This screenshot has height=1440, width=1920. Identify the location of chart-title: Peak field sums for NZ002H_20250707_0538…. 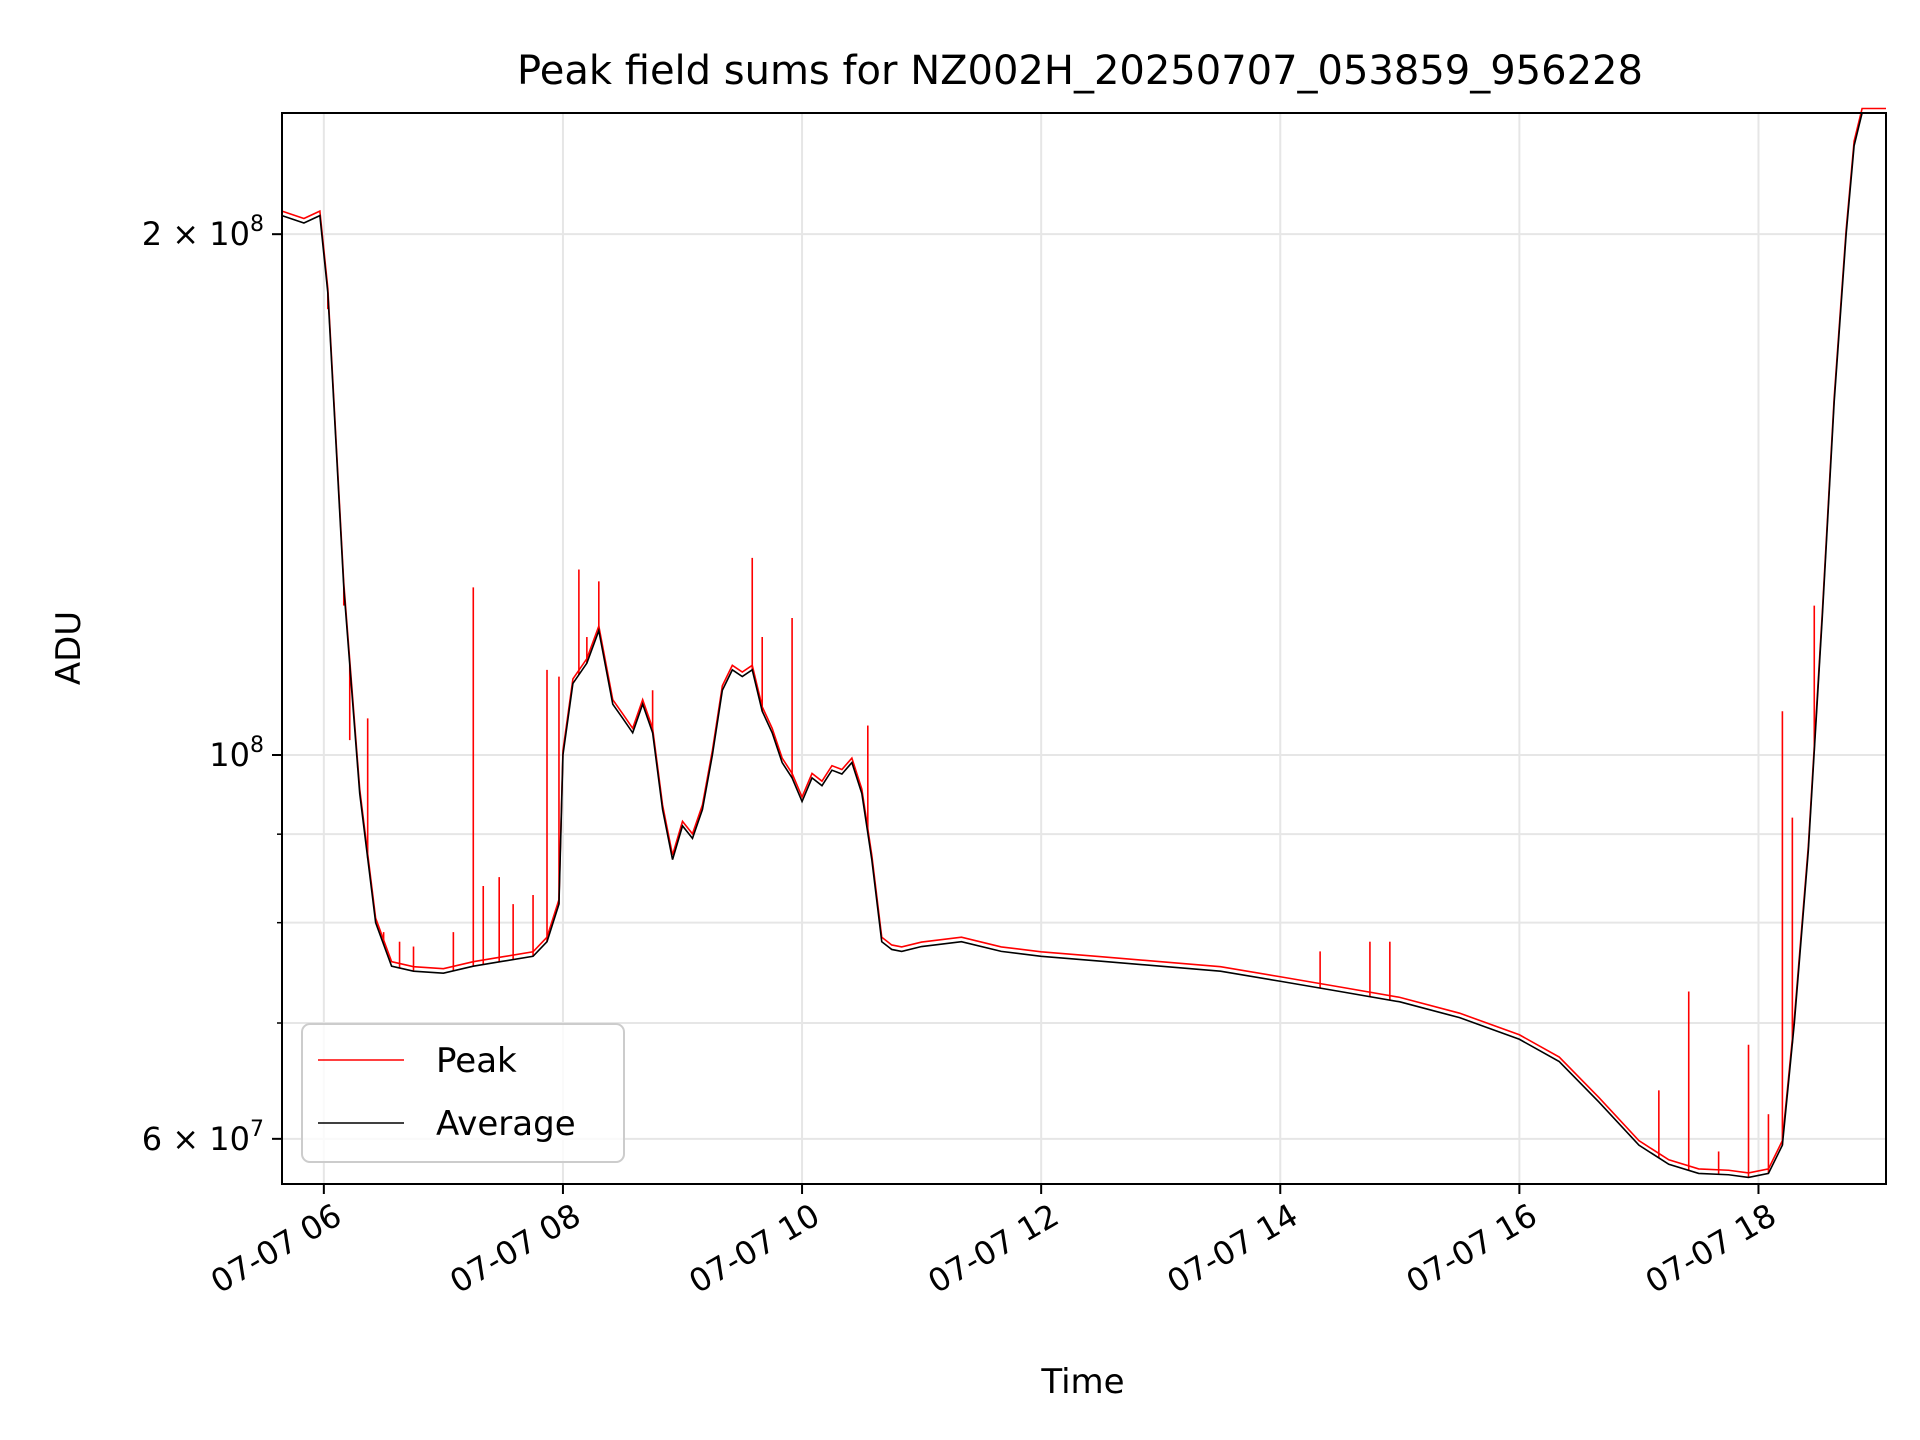
(1080, 71).